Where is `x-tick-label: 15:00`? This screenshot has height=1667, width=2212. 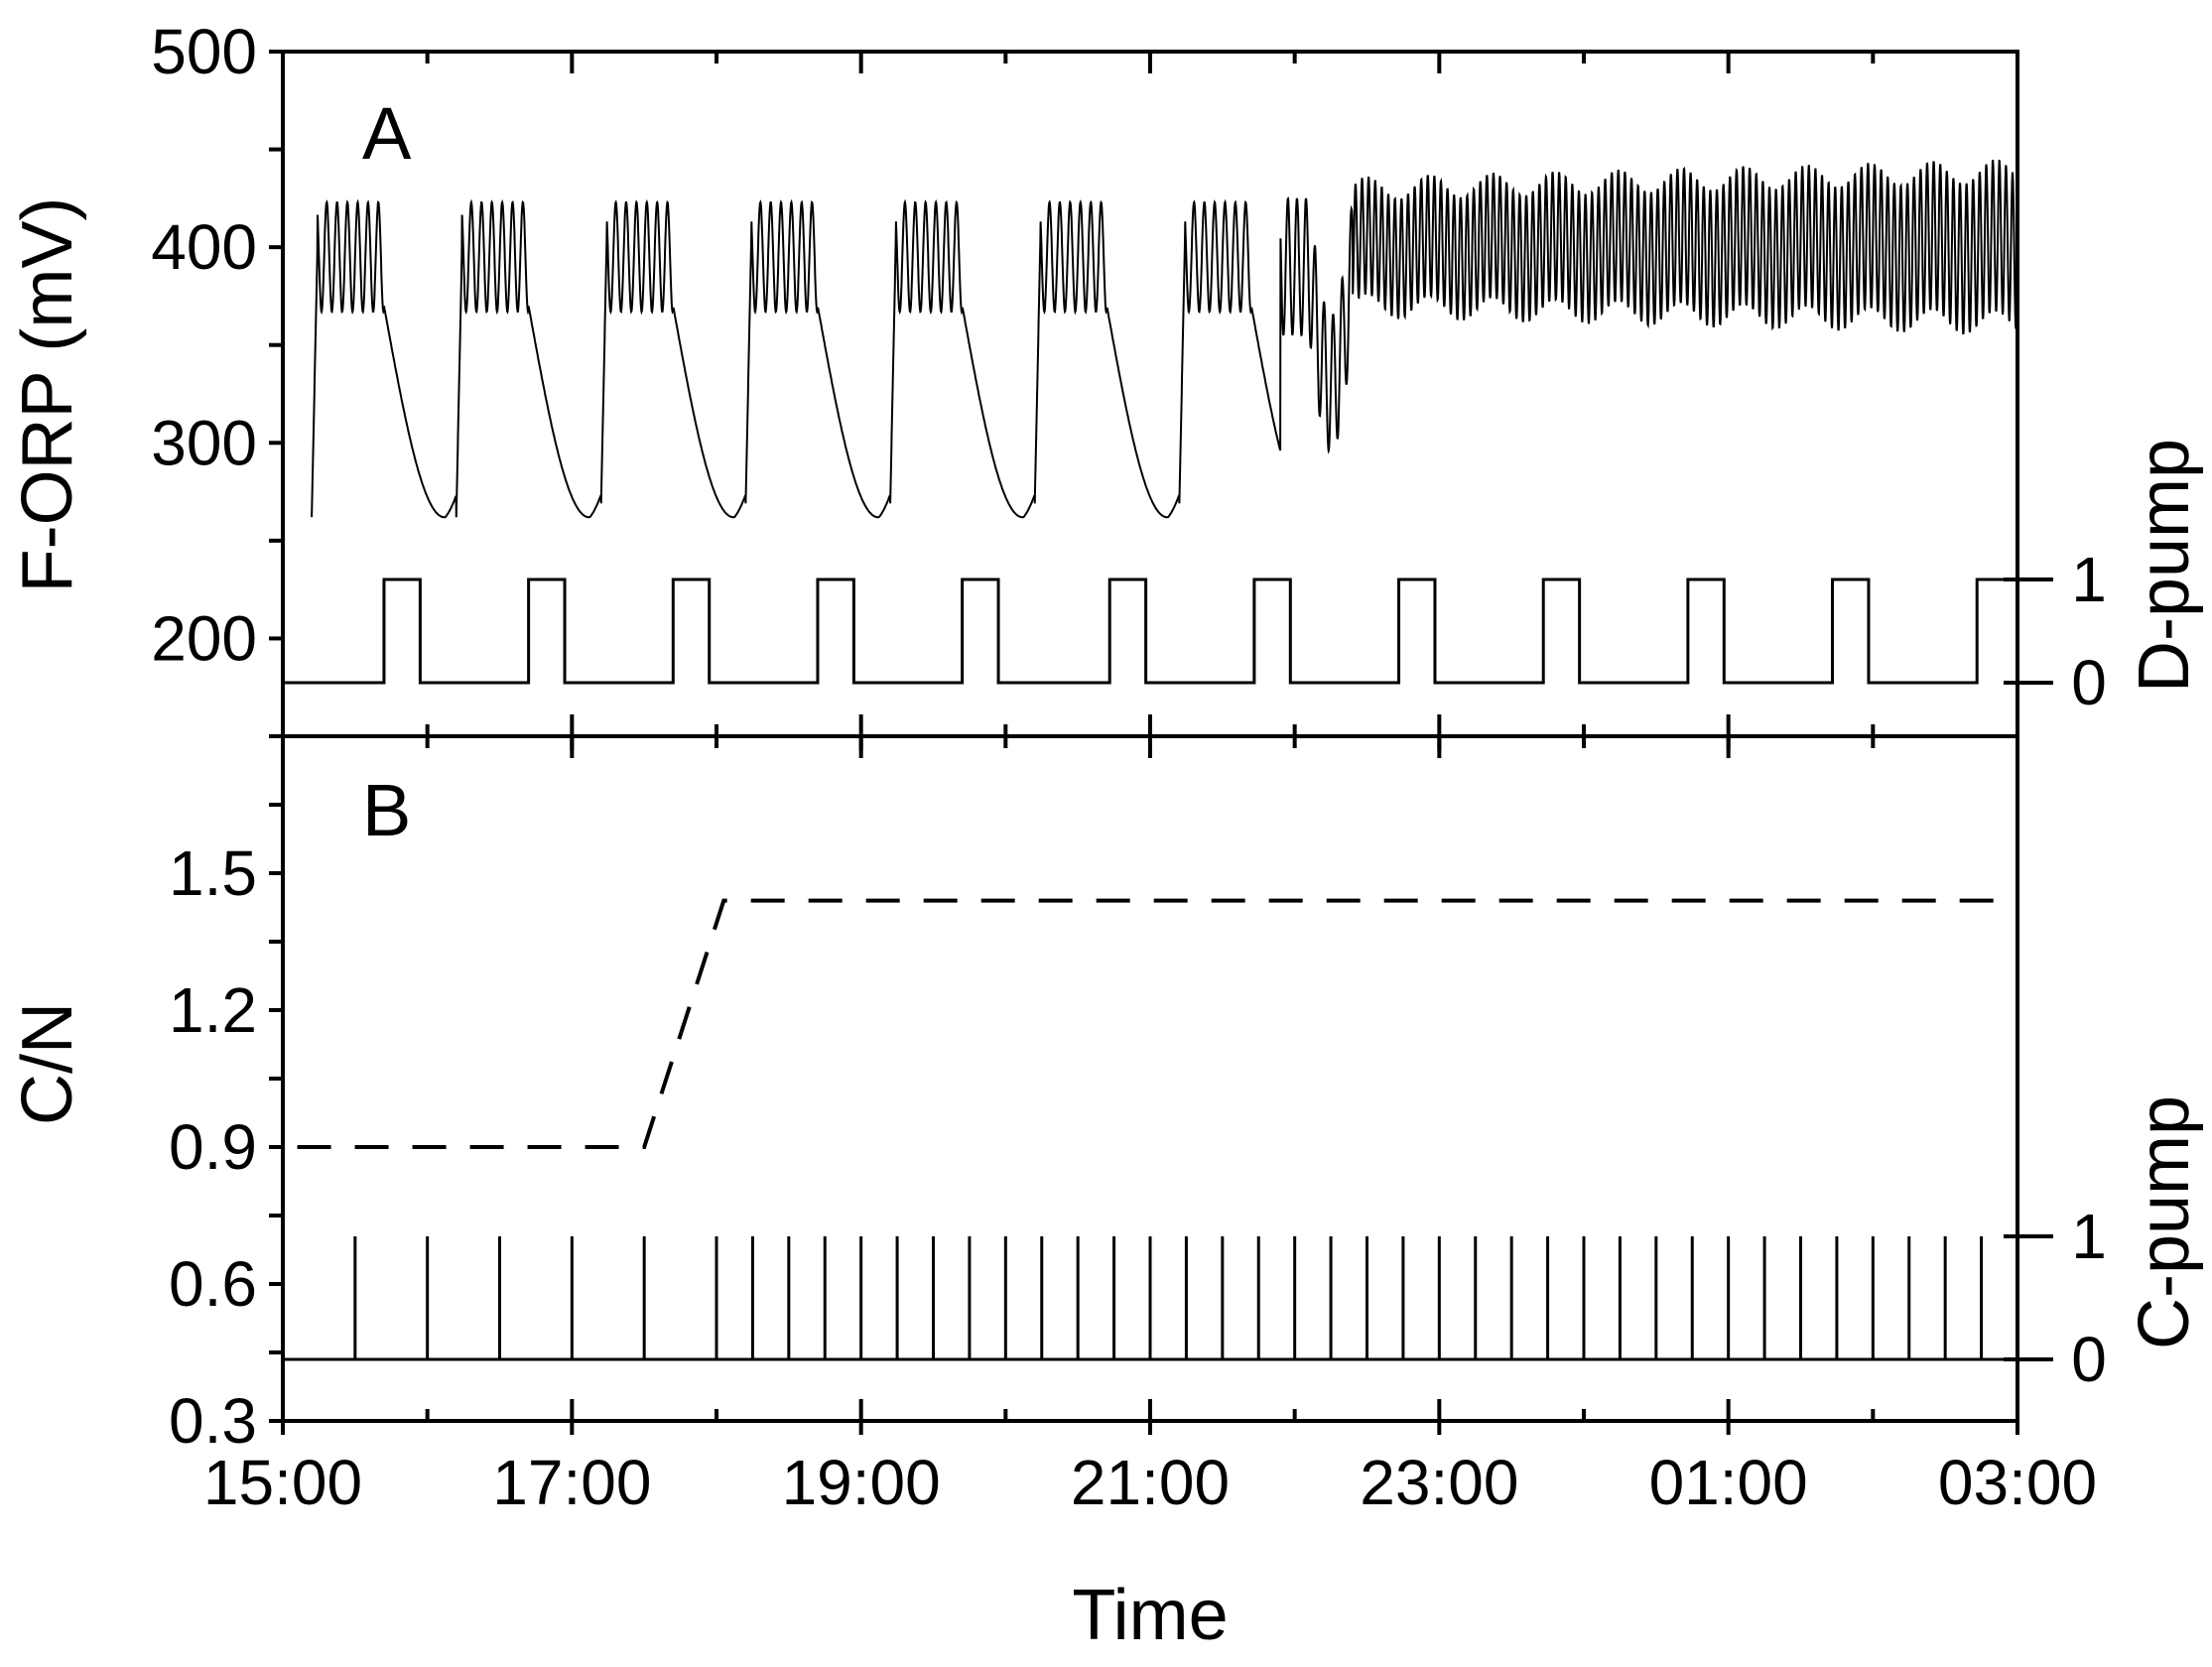 x-tick-label: 15:00 is located at coordinates (282, 1482).